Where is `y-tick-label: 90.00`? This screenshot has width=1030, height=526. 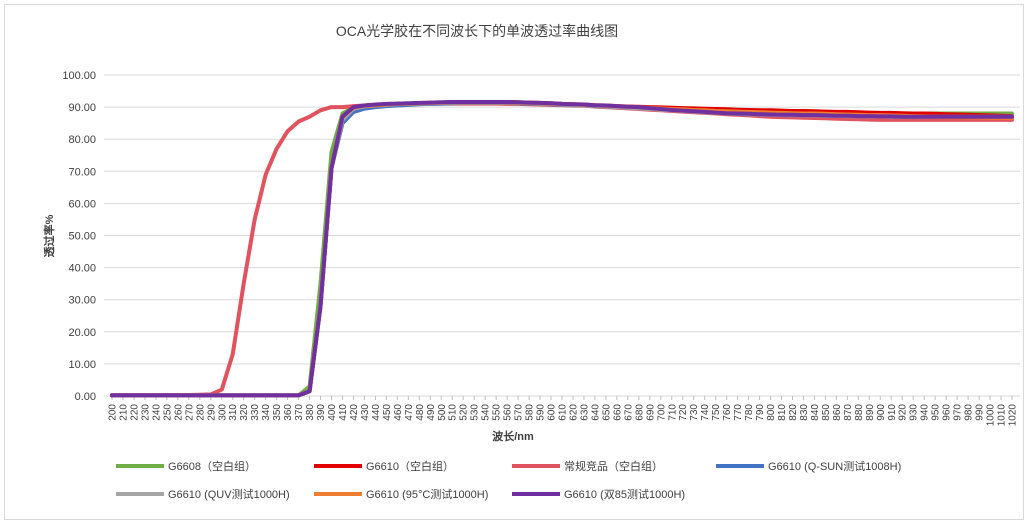
y-tick-label: 90.00 is located at coordinates (82, 108).